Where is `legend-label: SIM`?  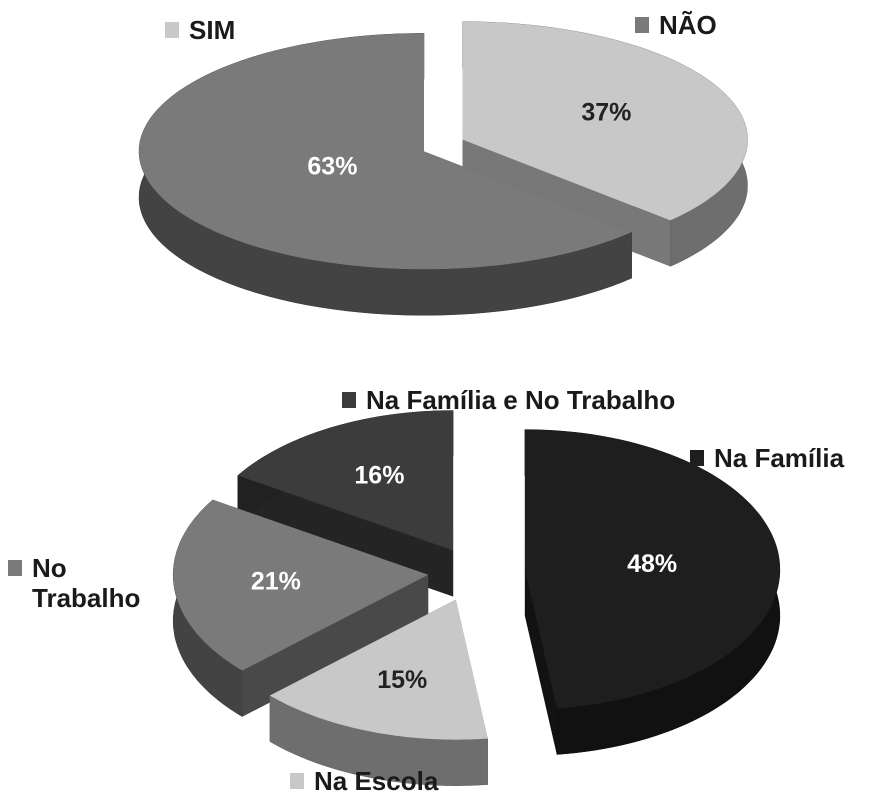
legend-label: SIM is located at coordinates (212, 30).